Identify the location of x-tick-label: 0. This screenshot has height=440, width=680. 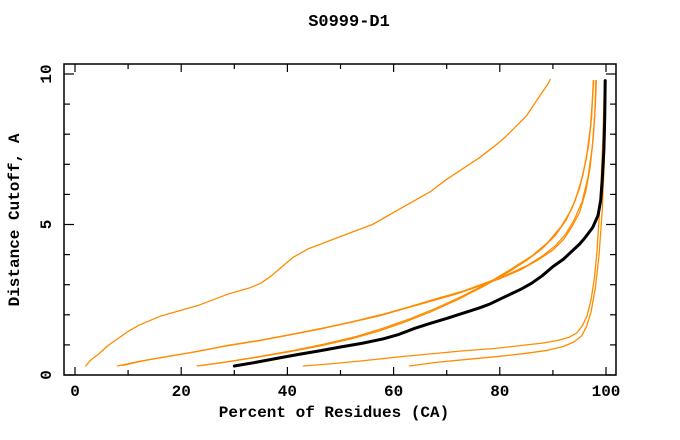
(75, 392).